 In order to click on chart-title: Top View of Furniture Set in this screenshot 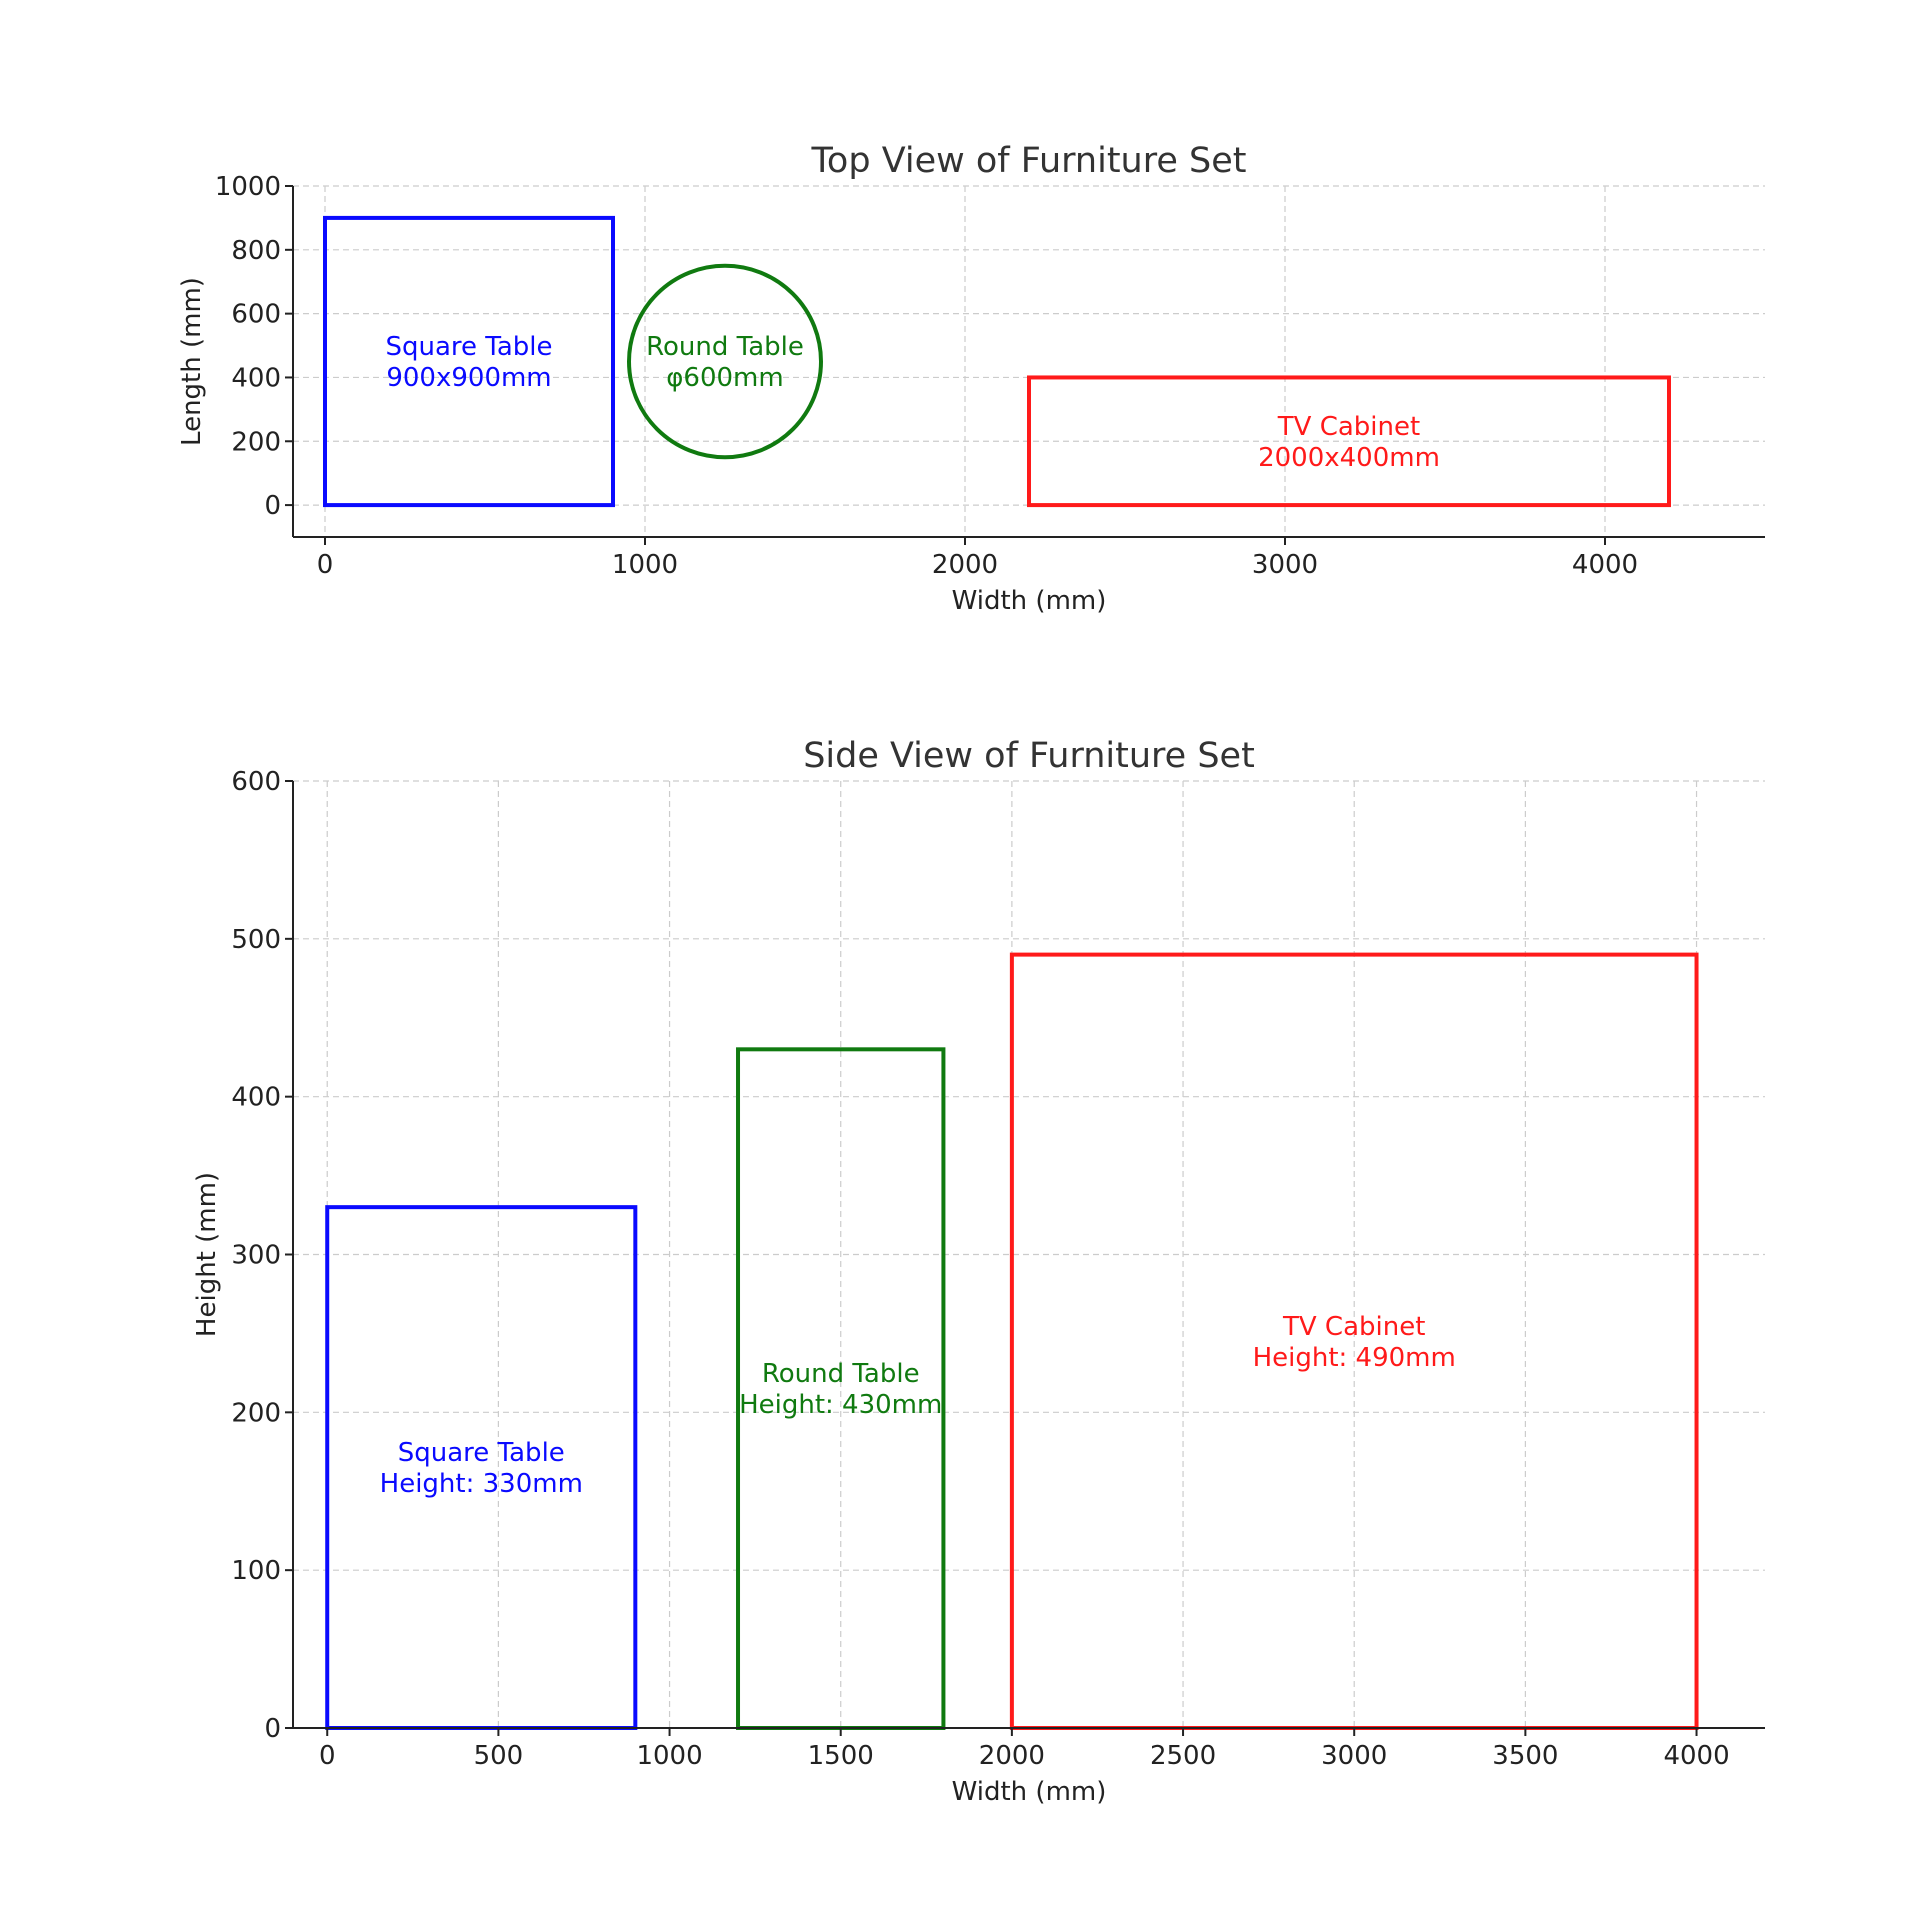, I will do `click(1029, 161)`.